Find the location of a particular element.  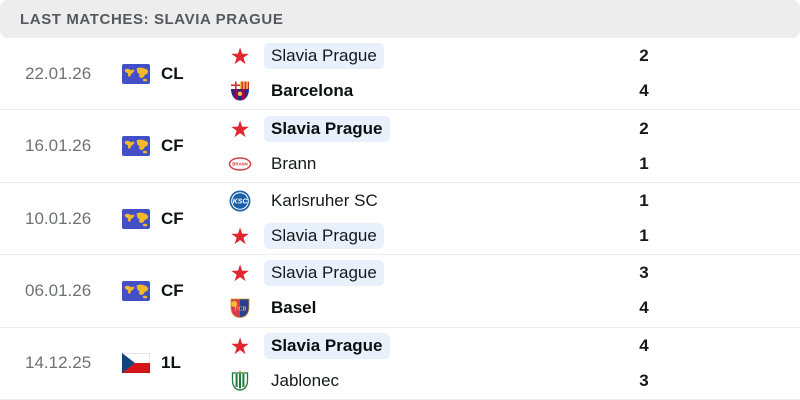

match-date: 22.01.26 is located at coordinates (58, 73).